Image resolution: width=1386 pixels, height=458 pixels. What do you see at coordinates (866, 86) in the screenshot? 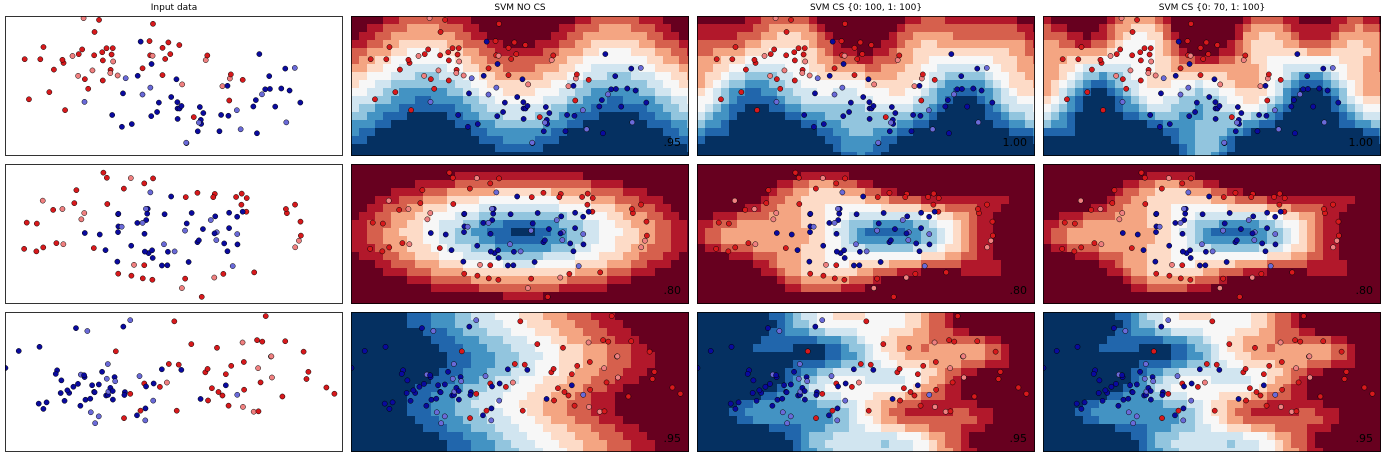
I see `plot-moons-2: 1.00` at bounding box center [866, 86].